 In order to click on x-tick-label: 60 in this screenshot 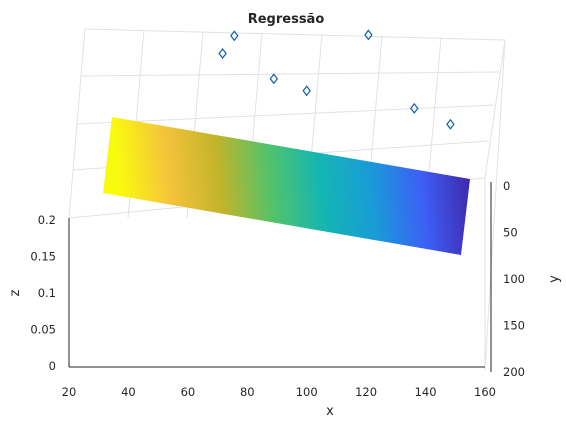, I will do `click(188, 392)`.